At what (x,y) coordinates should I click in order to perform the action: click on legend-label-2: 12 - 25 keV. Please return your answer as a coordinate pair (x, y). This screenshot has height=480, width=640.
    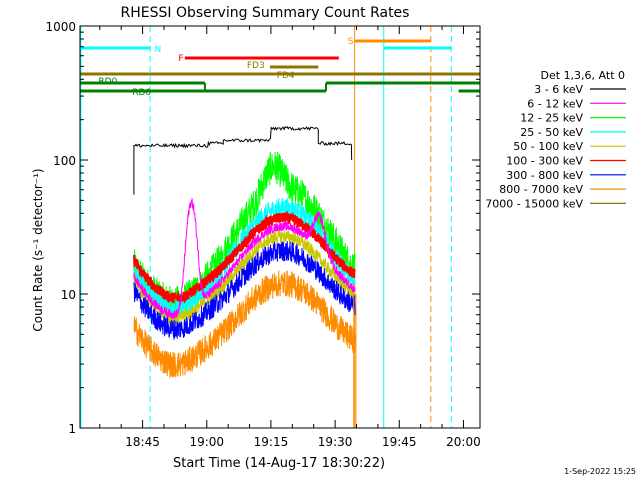
    Looking at the image, I should click on (551, 118).